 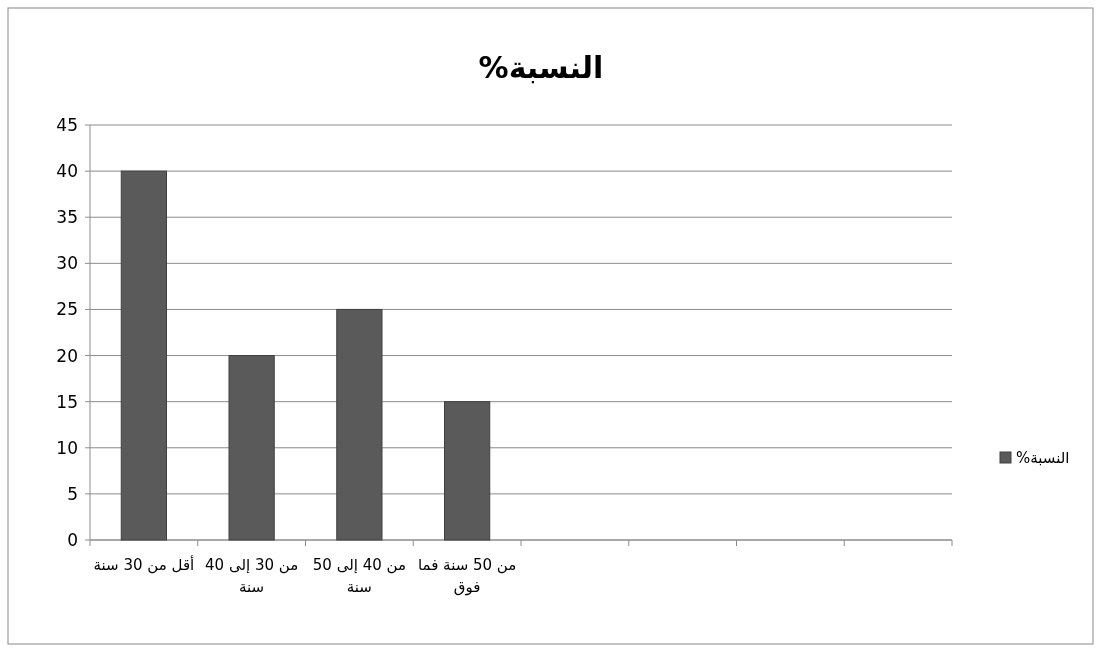 What do you see at coordinates (67, 171) in the screenshot?
I see `y-tick-label: 40` at bounding box center [67, 171].